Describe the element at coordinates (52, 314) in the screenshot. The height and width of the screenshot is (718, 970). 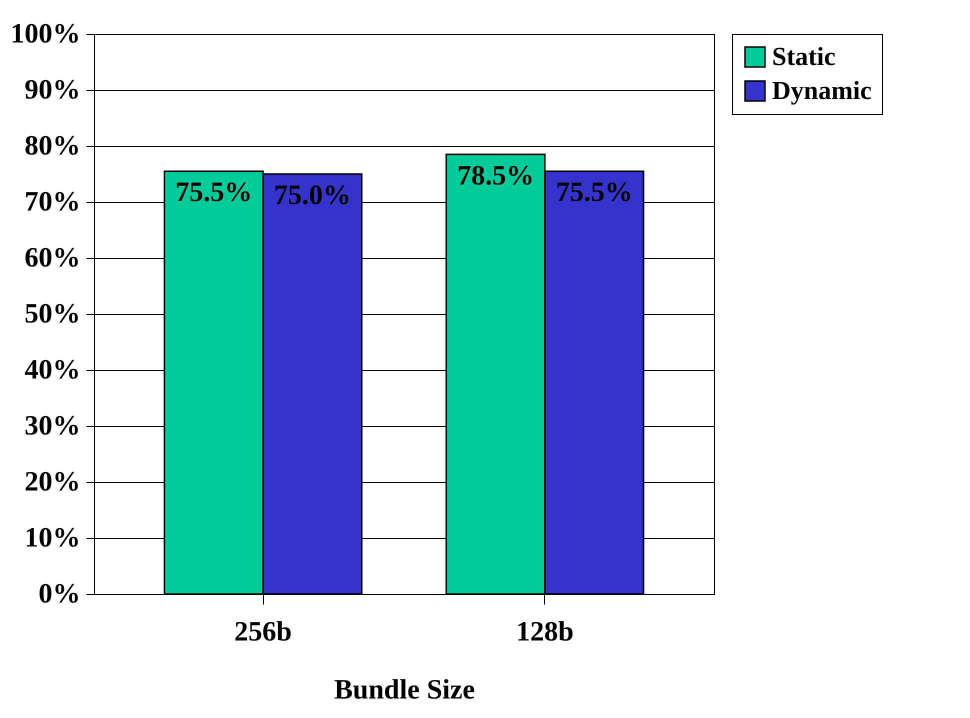
I see `y-tick-label: 50%` at that location.